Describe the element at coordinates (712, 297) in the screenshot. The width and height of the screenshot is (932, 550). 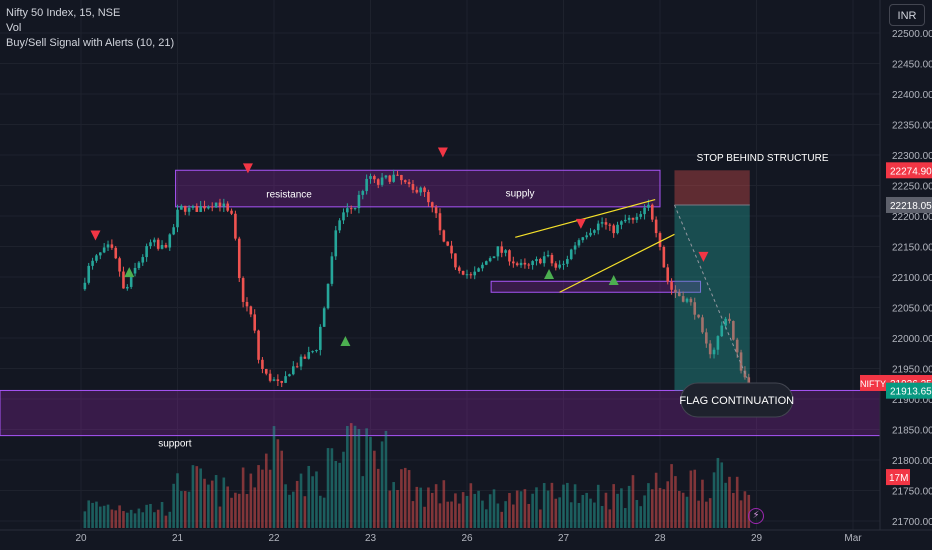
I see `position-target-zone` at that location.